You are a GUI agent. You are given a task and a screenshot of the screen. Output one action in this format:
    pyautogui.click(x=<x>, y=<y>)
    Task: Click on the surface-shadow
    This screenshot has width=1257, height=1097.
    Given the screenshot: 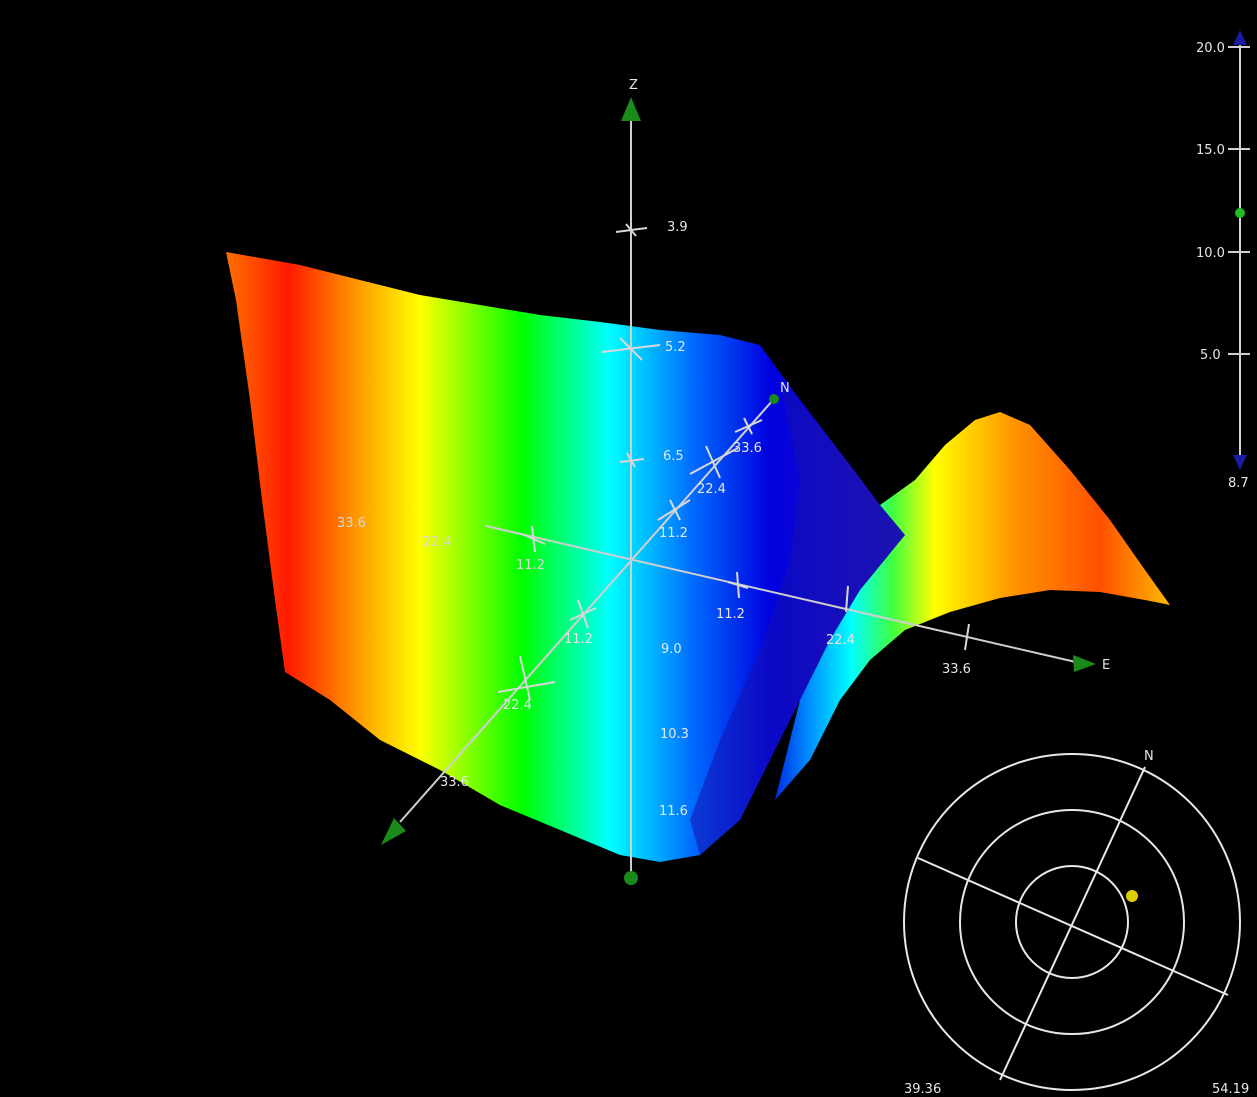 What is the action you would take?
    pyautogui.click(x=797, y=617)
    